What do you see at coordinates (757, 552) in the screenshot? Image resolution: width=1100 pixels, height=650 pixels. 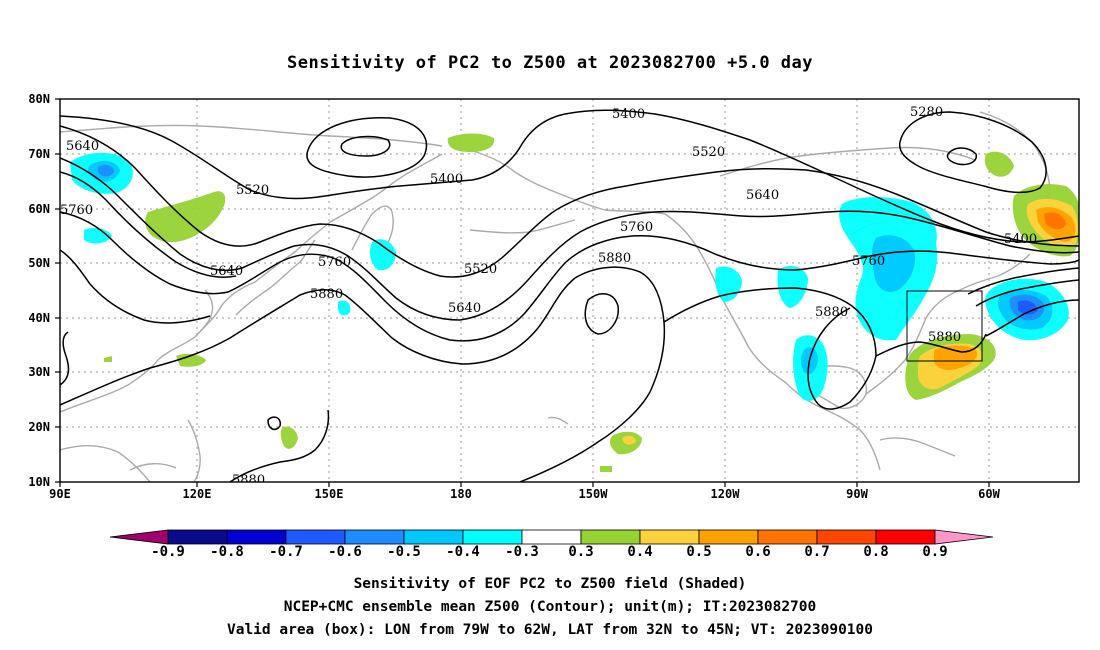 I see `colorbar-label: 0.6` at bounding box center [757, 552].